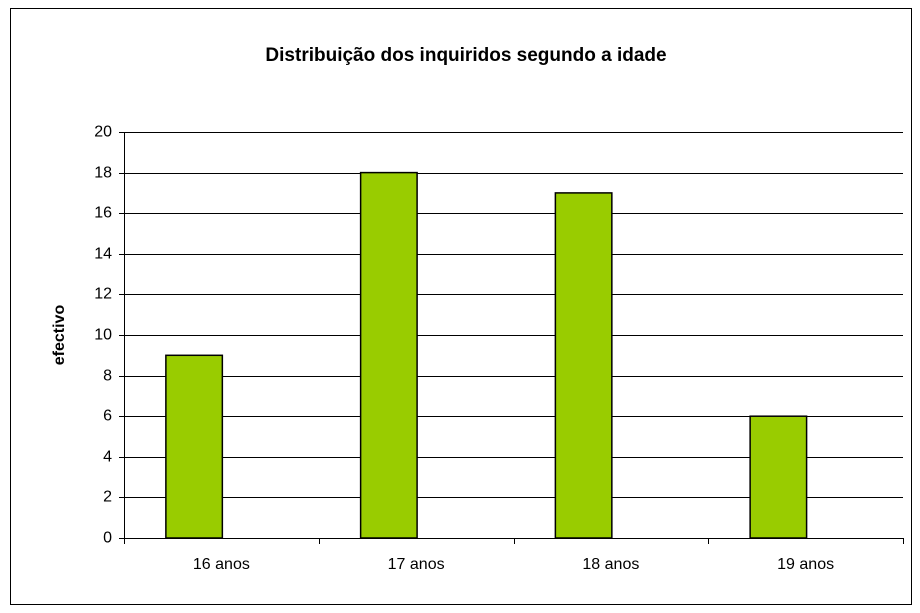  I want to click on y-tick-label: 10, so click(103, 335).